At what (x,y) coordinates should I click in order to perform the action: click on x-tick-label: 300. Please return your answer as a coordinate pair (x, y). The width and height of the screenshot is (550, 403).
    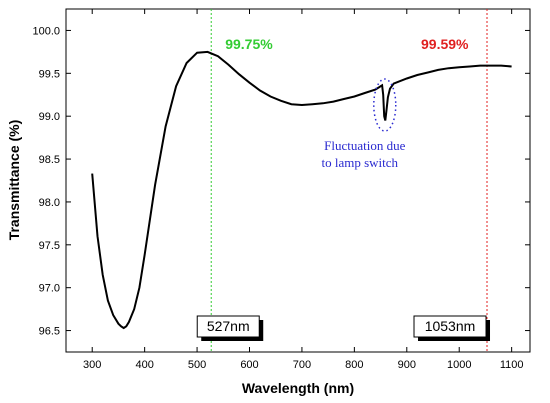
    Looking at the image, I should click on (92, 365).